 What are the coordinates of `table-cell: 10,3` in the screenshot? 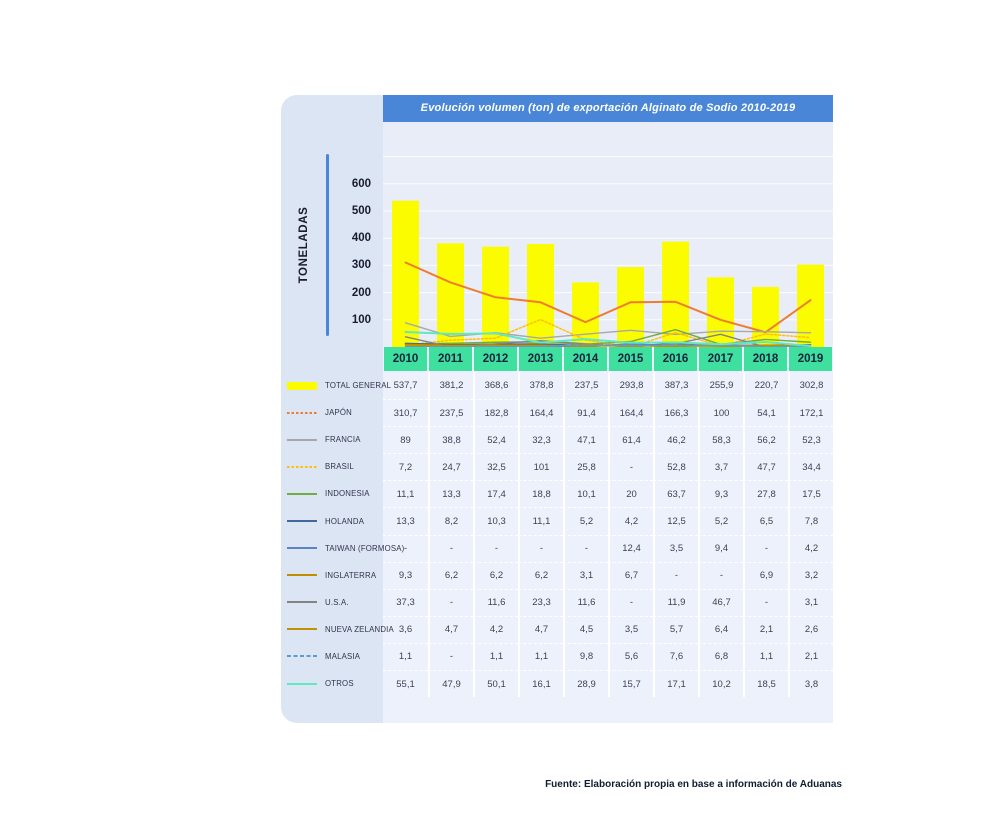 It's located at (495, 521).